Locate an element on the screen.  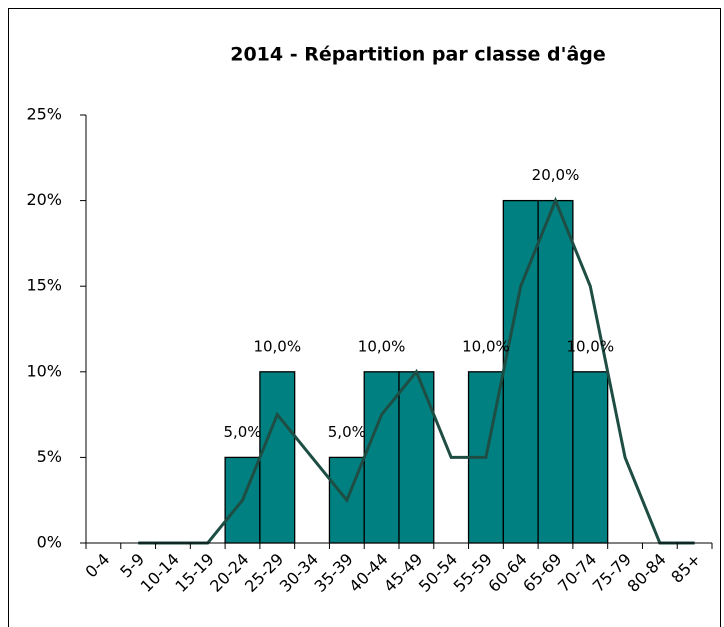
x-tick-label: 25-29 is located at coordinates (264, 573).